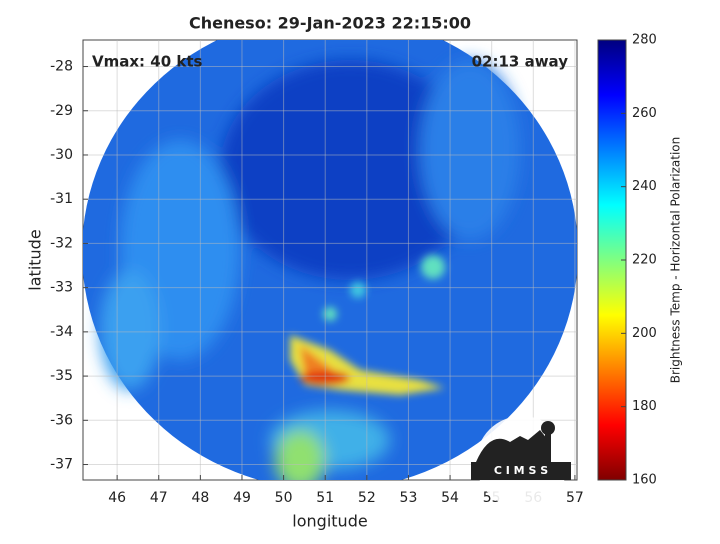  What do you see at coordinates (367, 498) in the screenshot?
I see `x-tick-label: 52` at bounding box center [367, 498].